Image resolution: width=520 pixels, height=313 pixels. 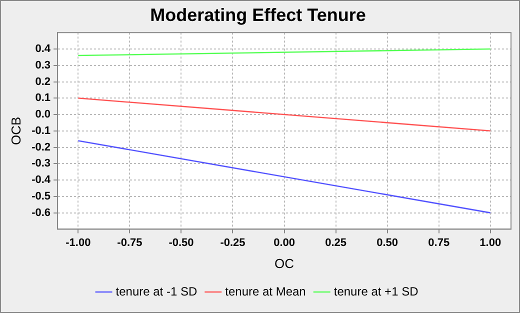 What do you see at coordinates (439, 242) in the screenshot?
I see `x-tick-label: 0.75` at bounding box center [439, 242].